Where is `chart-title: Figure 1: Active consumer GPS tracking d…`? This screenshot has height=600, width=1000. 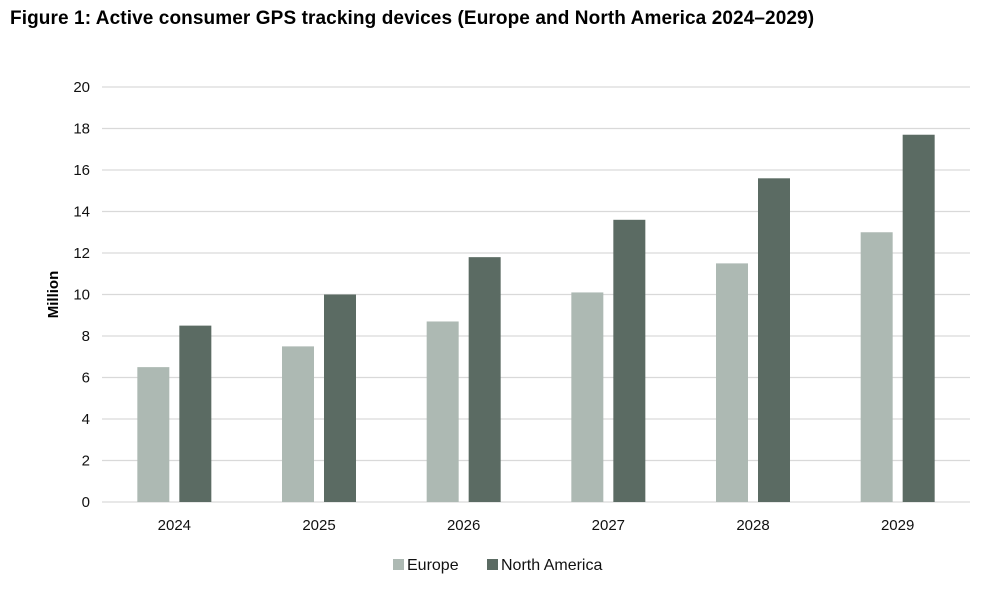 chart-title: Figure 1: Active consumer GPS tracking d… is located at coordinates (412, 18).